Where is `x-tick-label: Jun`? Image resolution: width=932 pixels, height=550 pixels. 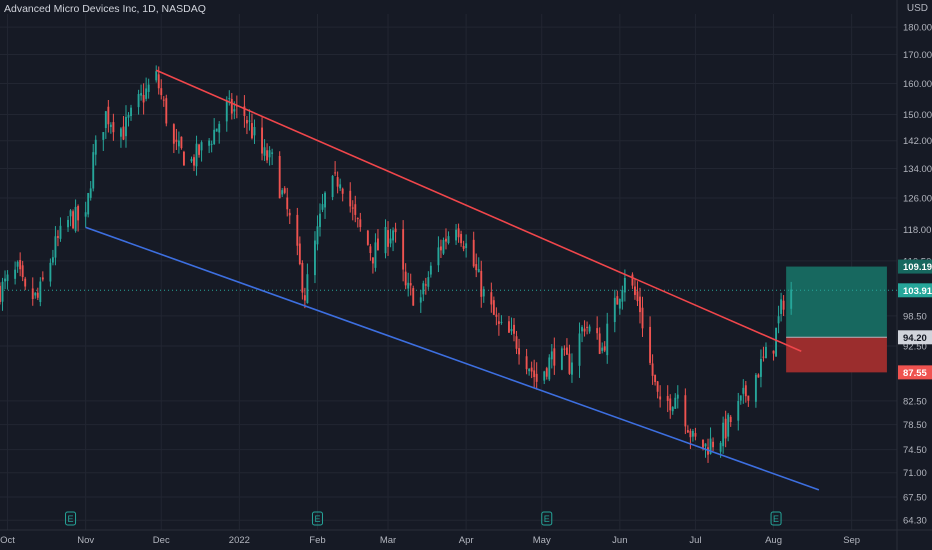 x-tick-label: Jun is located at coordinates (619, 540).